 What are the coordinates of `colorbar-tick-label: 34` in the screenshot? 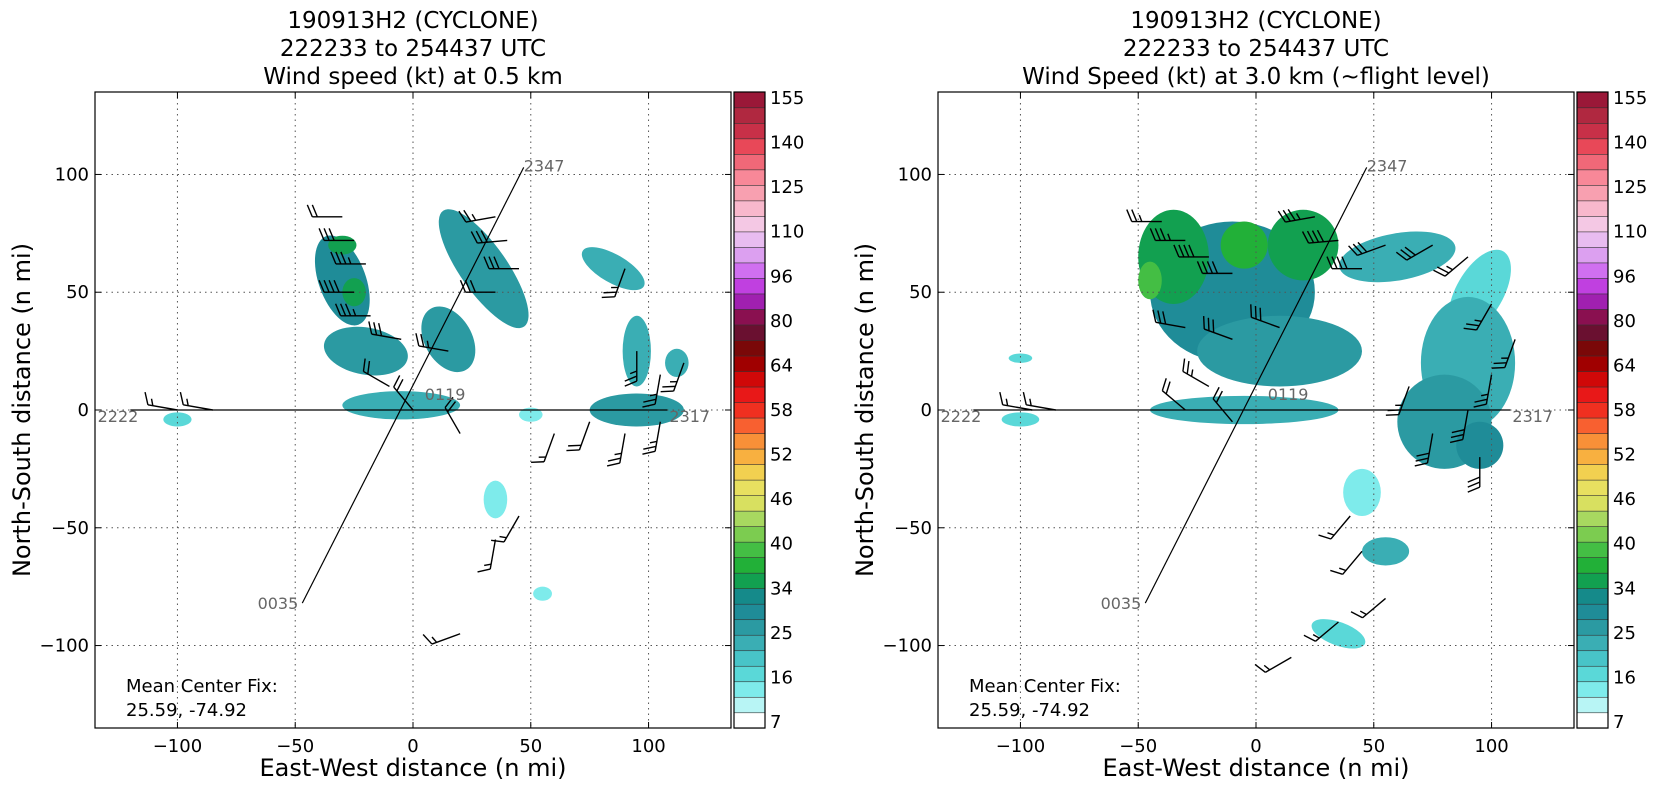 It's located at (781, 588).